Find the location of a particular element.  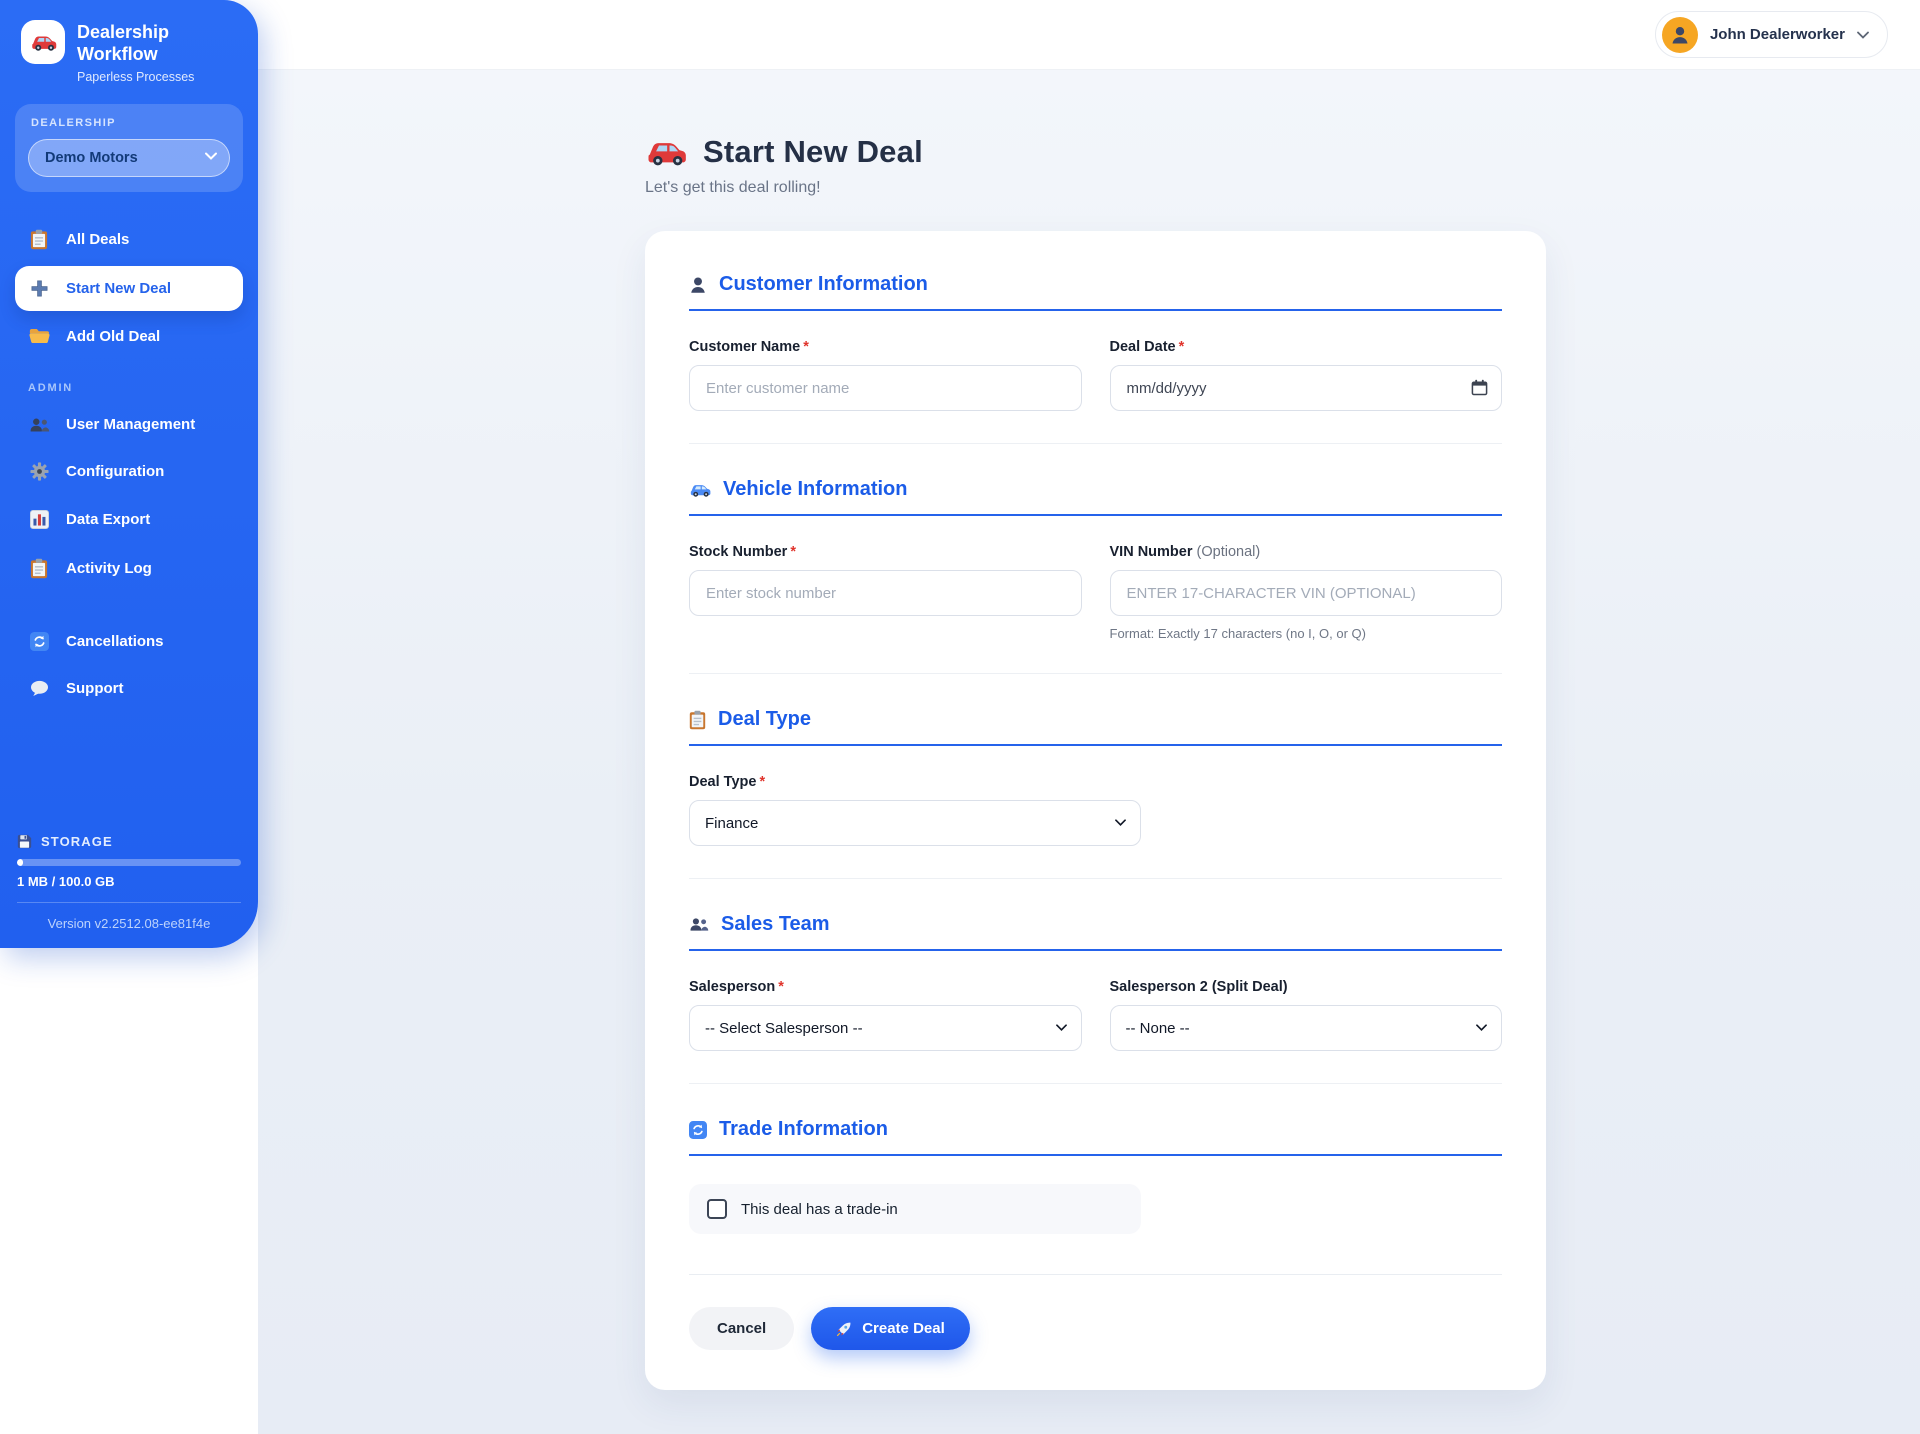

trade-in-label: This deal has a trade-in is located at coordinates (819, 1209).